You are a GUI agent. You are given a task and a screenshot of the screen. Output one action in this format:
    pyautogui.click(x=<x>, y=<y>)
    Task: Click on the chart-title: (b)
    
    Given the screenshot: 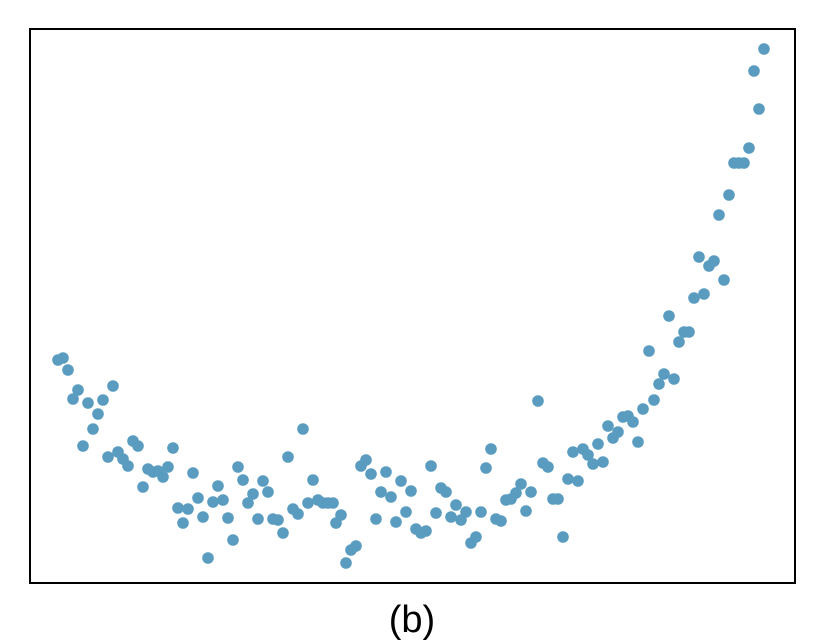 What is the action you would take?
    pyautogui.click(x=412, y=620)
    